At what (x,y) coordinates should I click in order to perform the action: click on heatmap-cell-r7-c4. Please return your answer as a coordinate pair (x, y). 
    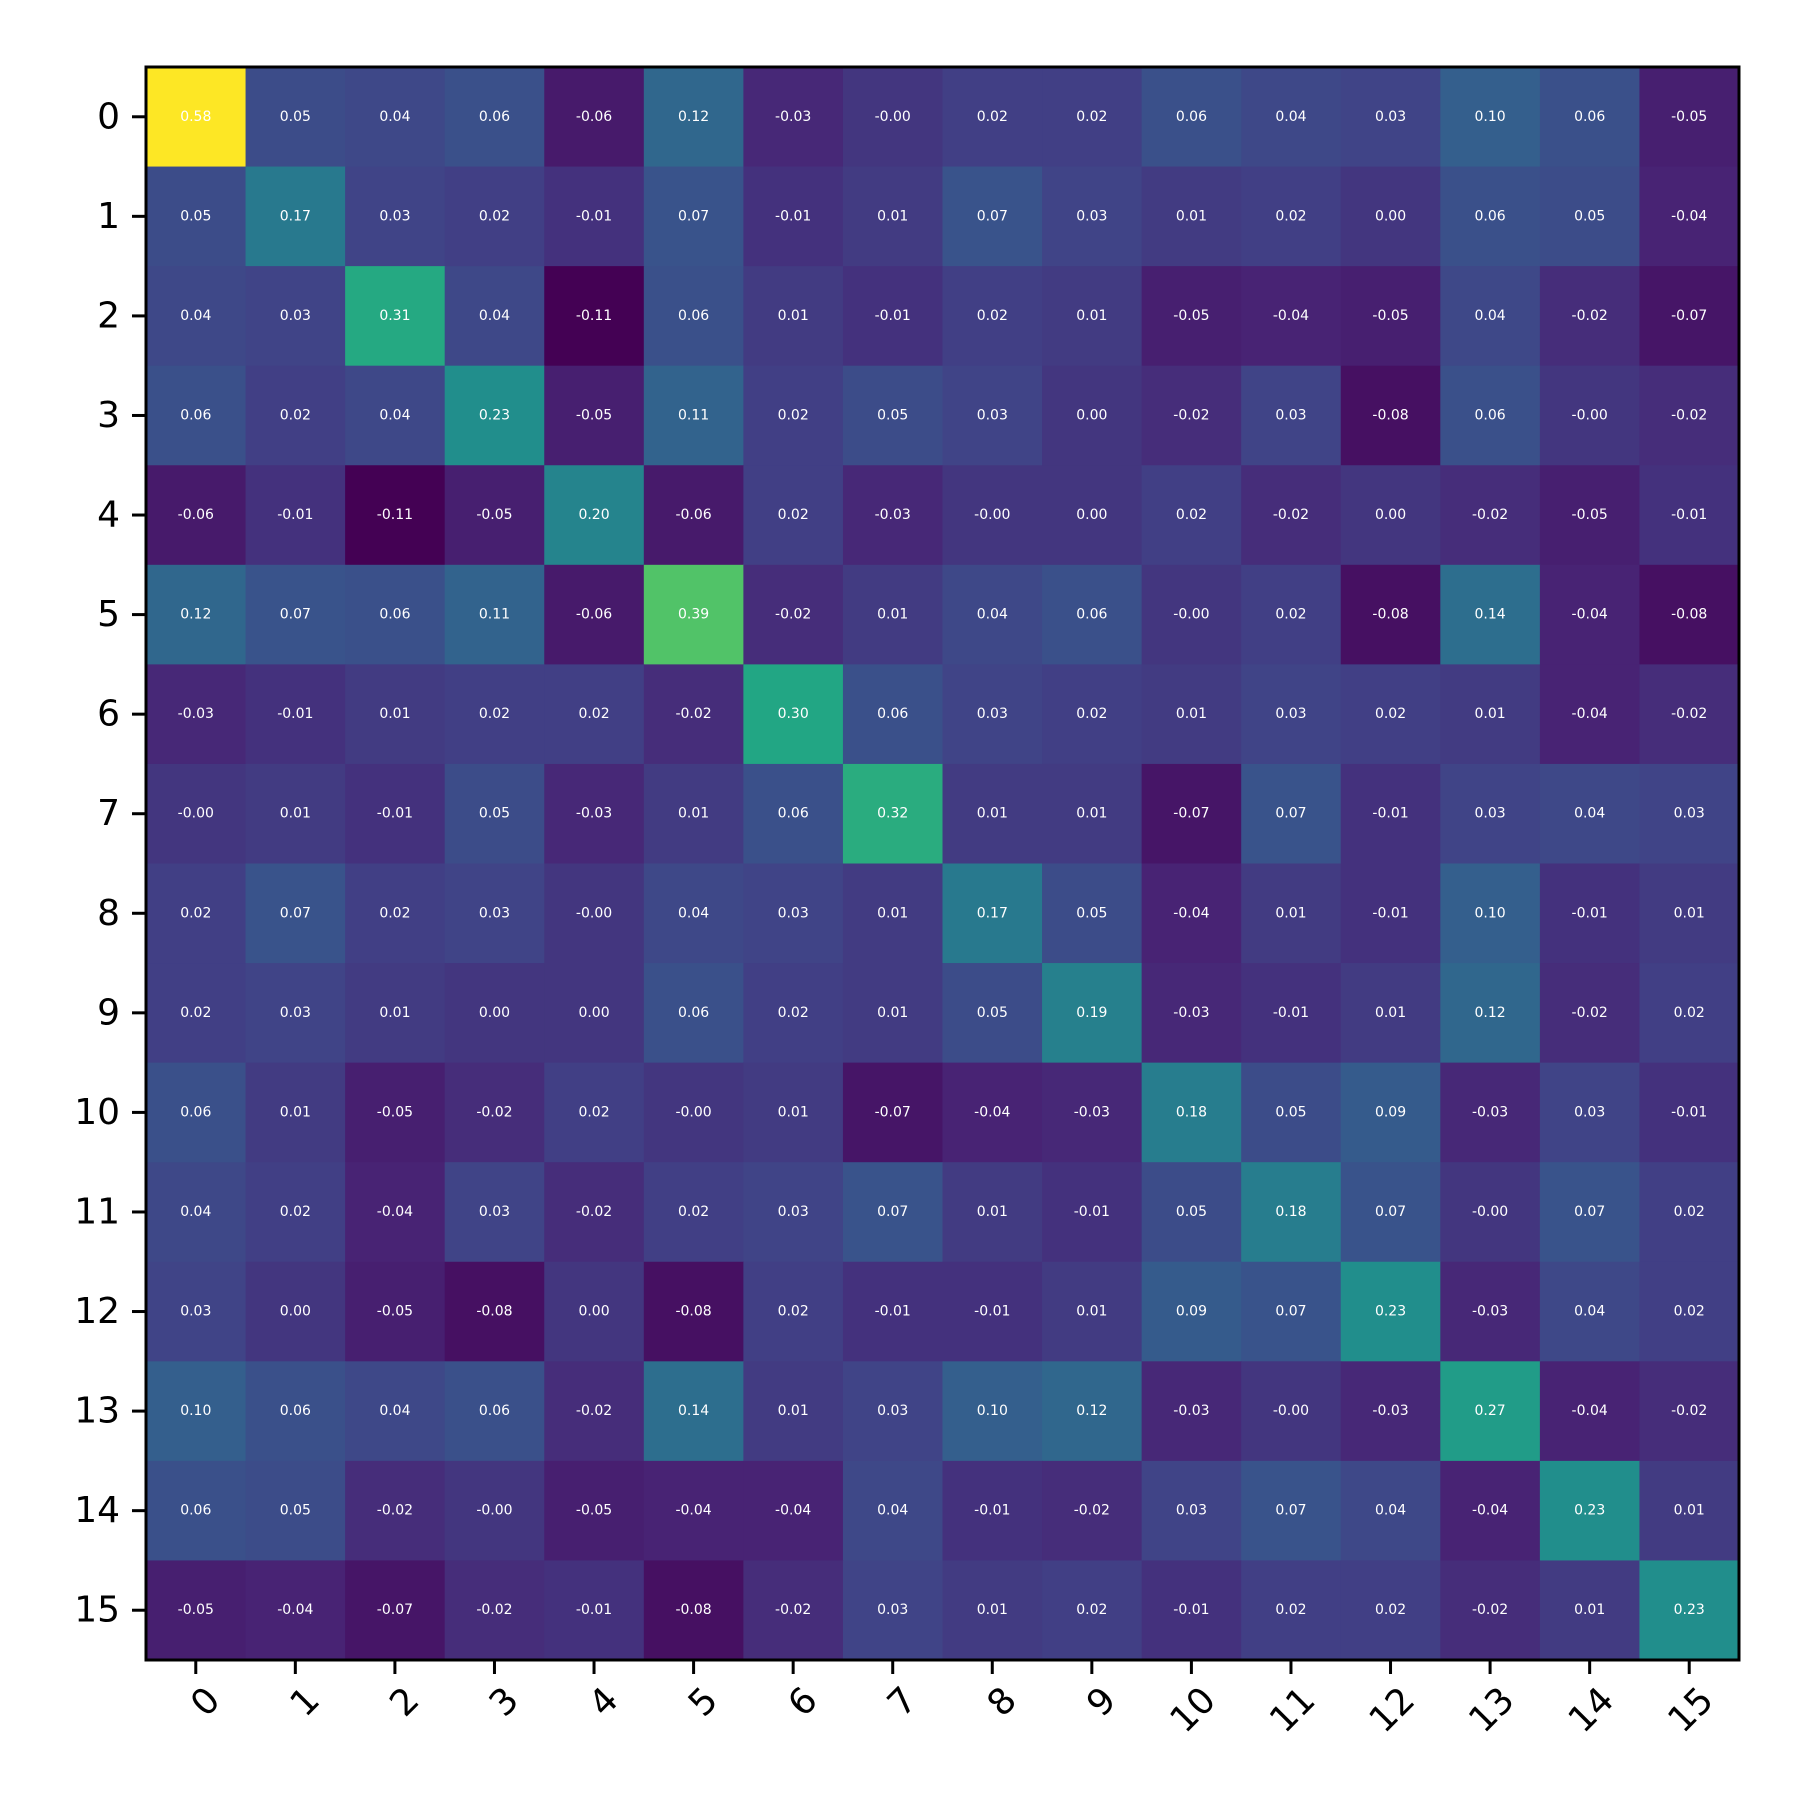
    Looking at the image, I should click on (594, 814).